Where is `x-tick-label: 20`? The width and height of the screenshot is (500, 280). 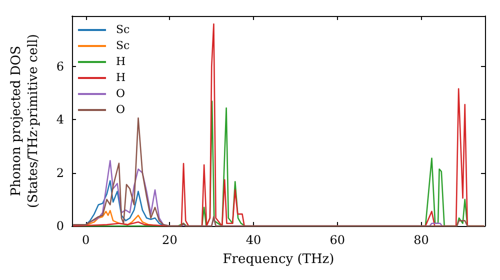
x-tick-label: 20 is located at coordinates (170, 240).